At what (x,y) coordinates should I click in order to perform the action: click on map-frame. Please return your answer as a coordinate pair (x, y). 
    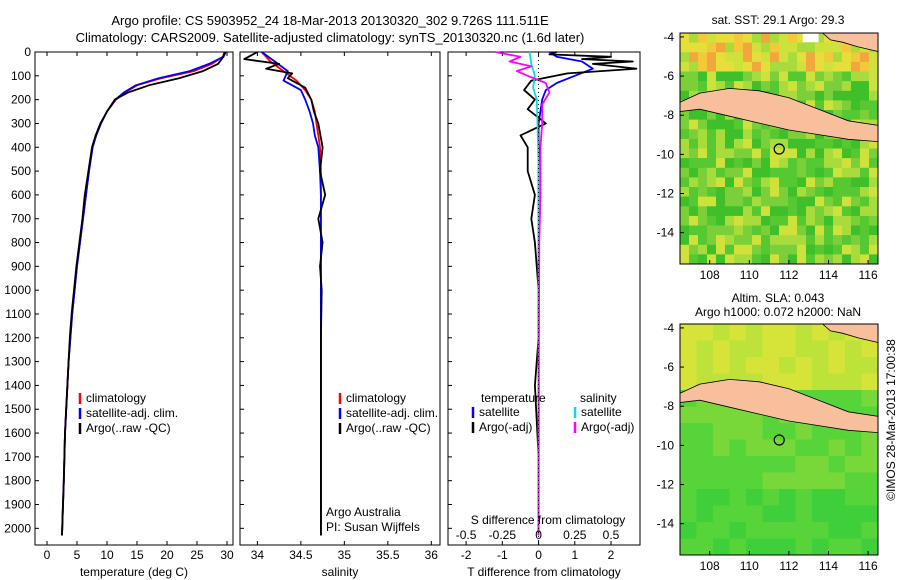
    Looking at the image, I should click on (779, 148).